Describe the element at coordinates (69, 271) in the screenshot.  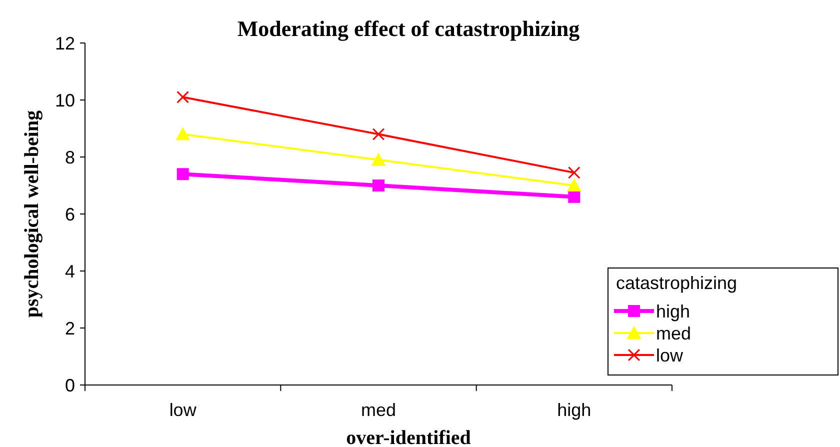
I see `y-tick-label: 4` at that location.